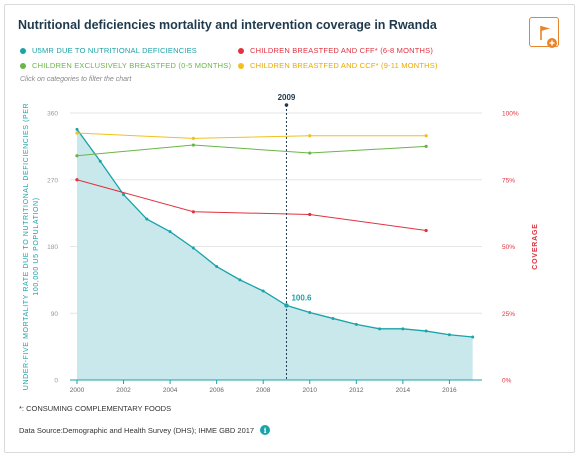 Image resolution: width=580 pixels, height=458 pixels. I want to click on highlight-value-label: 100.6, so click(301, 297).